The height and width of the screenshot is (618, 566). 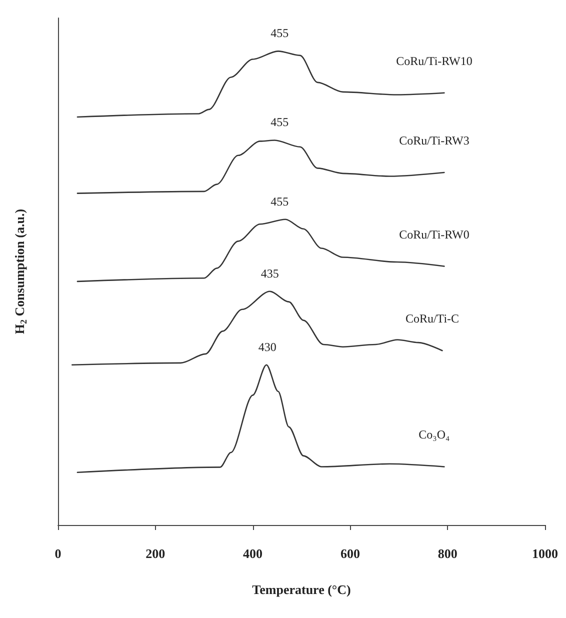 What do you see at coordinates (434, 61) in the screenshot?
I see `text: CoRu/Ti-RW10` at bounding box center [434, 61].